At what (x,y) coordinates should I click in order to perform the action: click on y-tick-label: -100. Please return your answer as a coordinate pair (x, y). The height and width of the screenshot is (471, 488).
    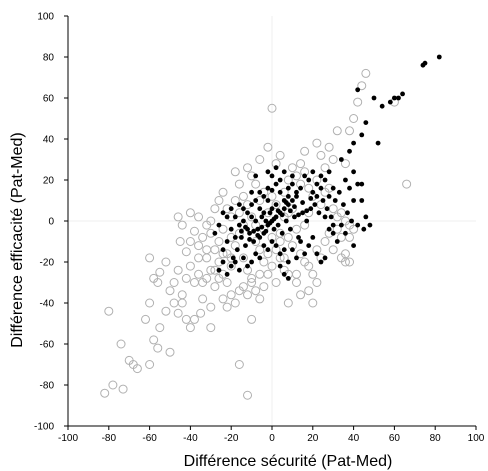
    Looking at the image, I should click on (44, 427).